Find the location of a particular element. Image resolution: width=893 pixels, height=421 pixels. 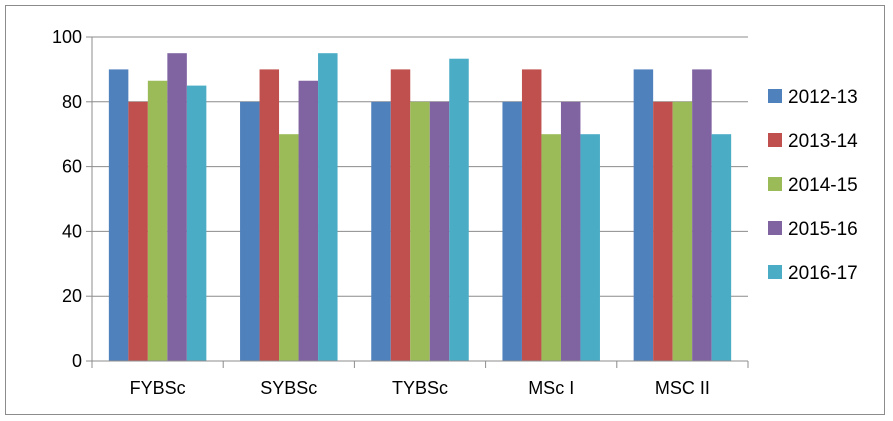

y-tick-label: 100 is located at coordinates (67, 37).